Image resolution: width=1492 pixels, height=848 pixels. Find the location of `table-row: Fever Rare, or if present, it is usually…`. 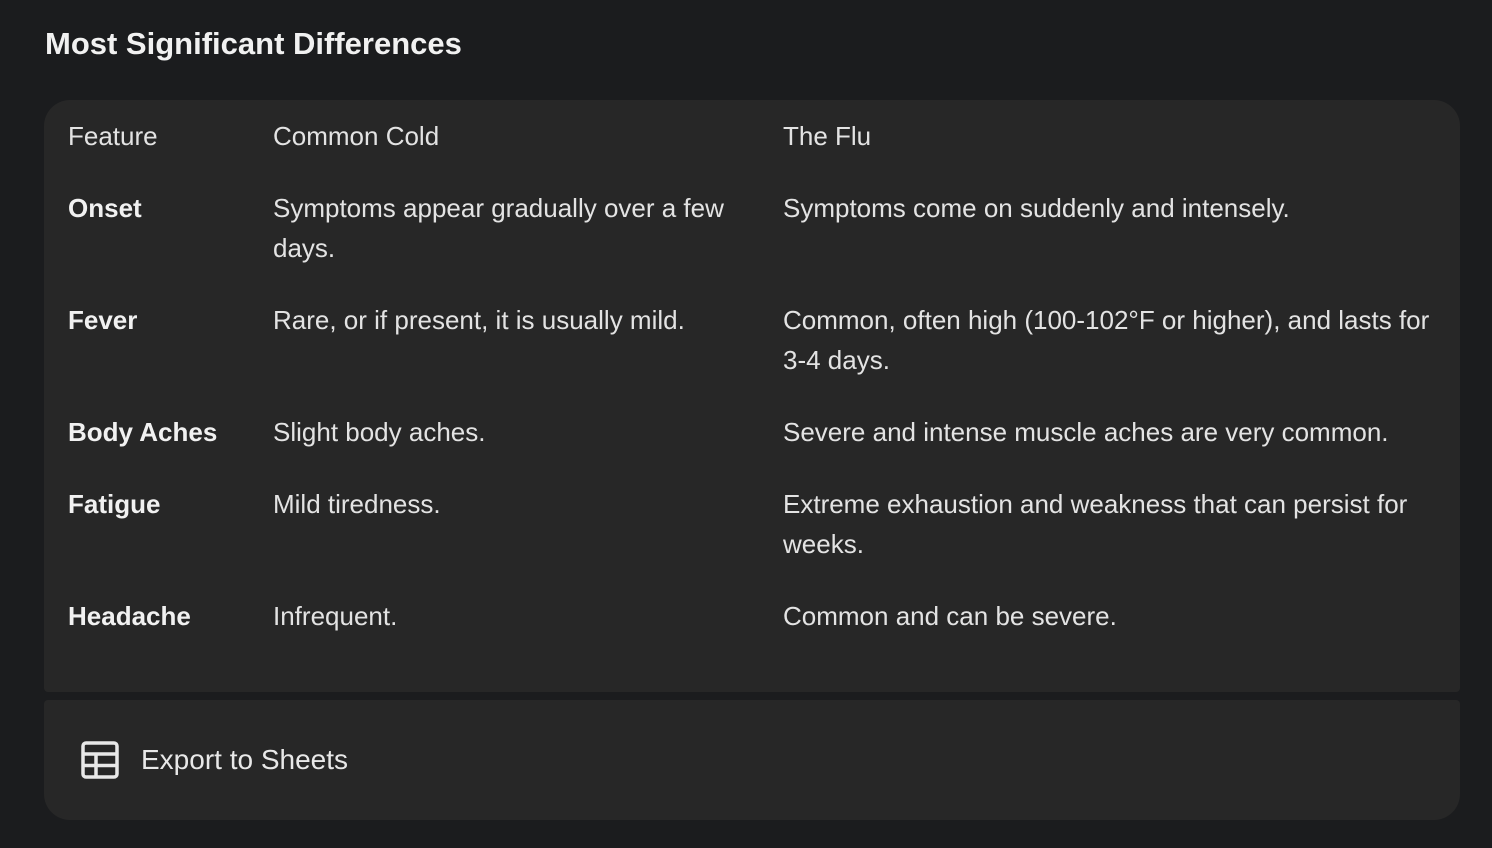

table-row: Fever Rare, or if present, it is usually… is located at coordinates (754, 356).